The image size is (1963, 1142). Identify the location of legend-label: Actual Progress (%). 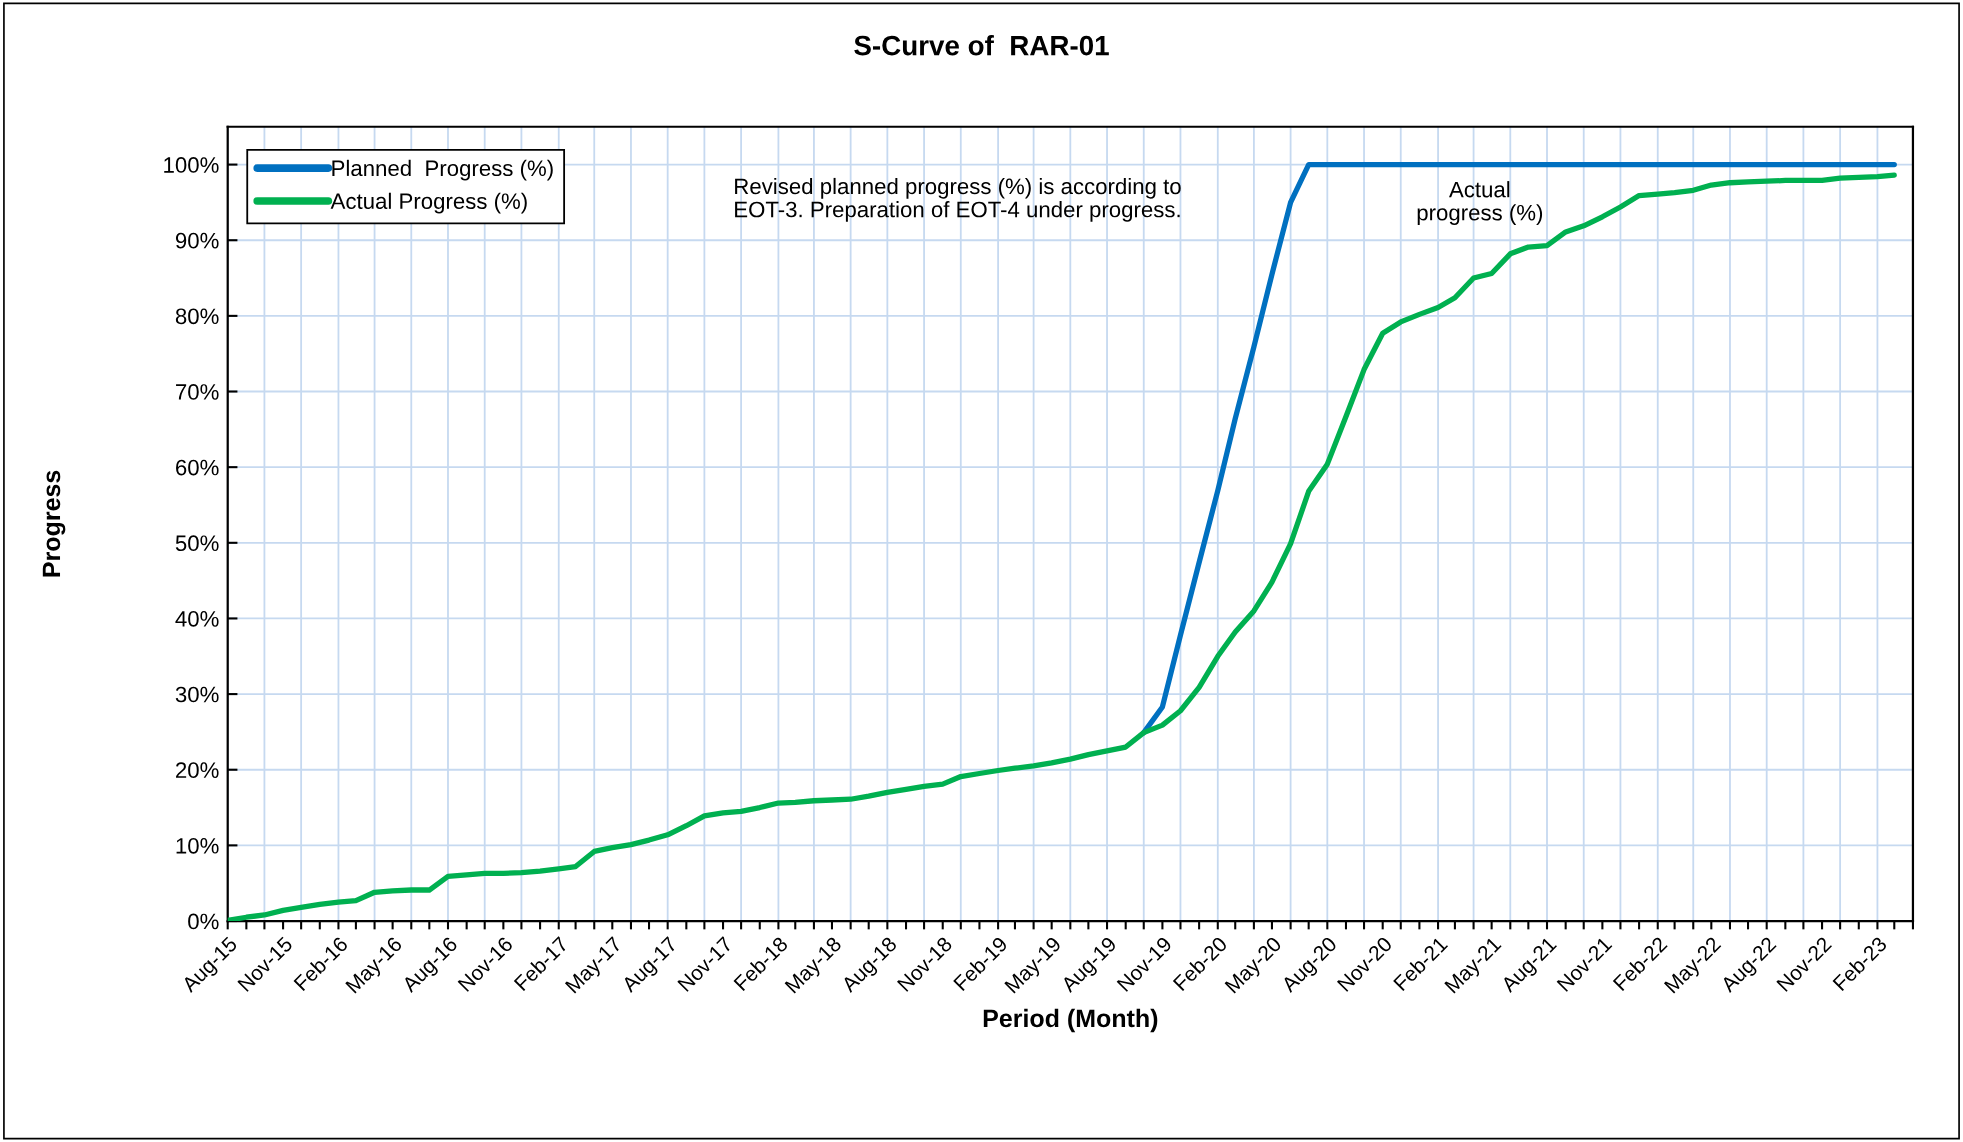
(428, 203).